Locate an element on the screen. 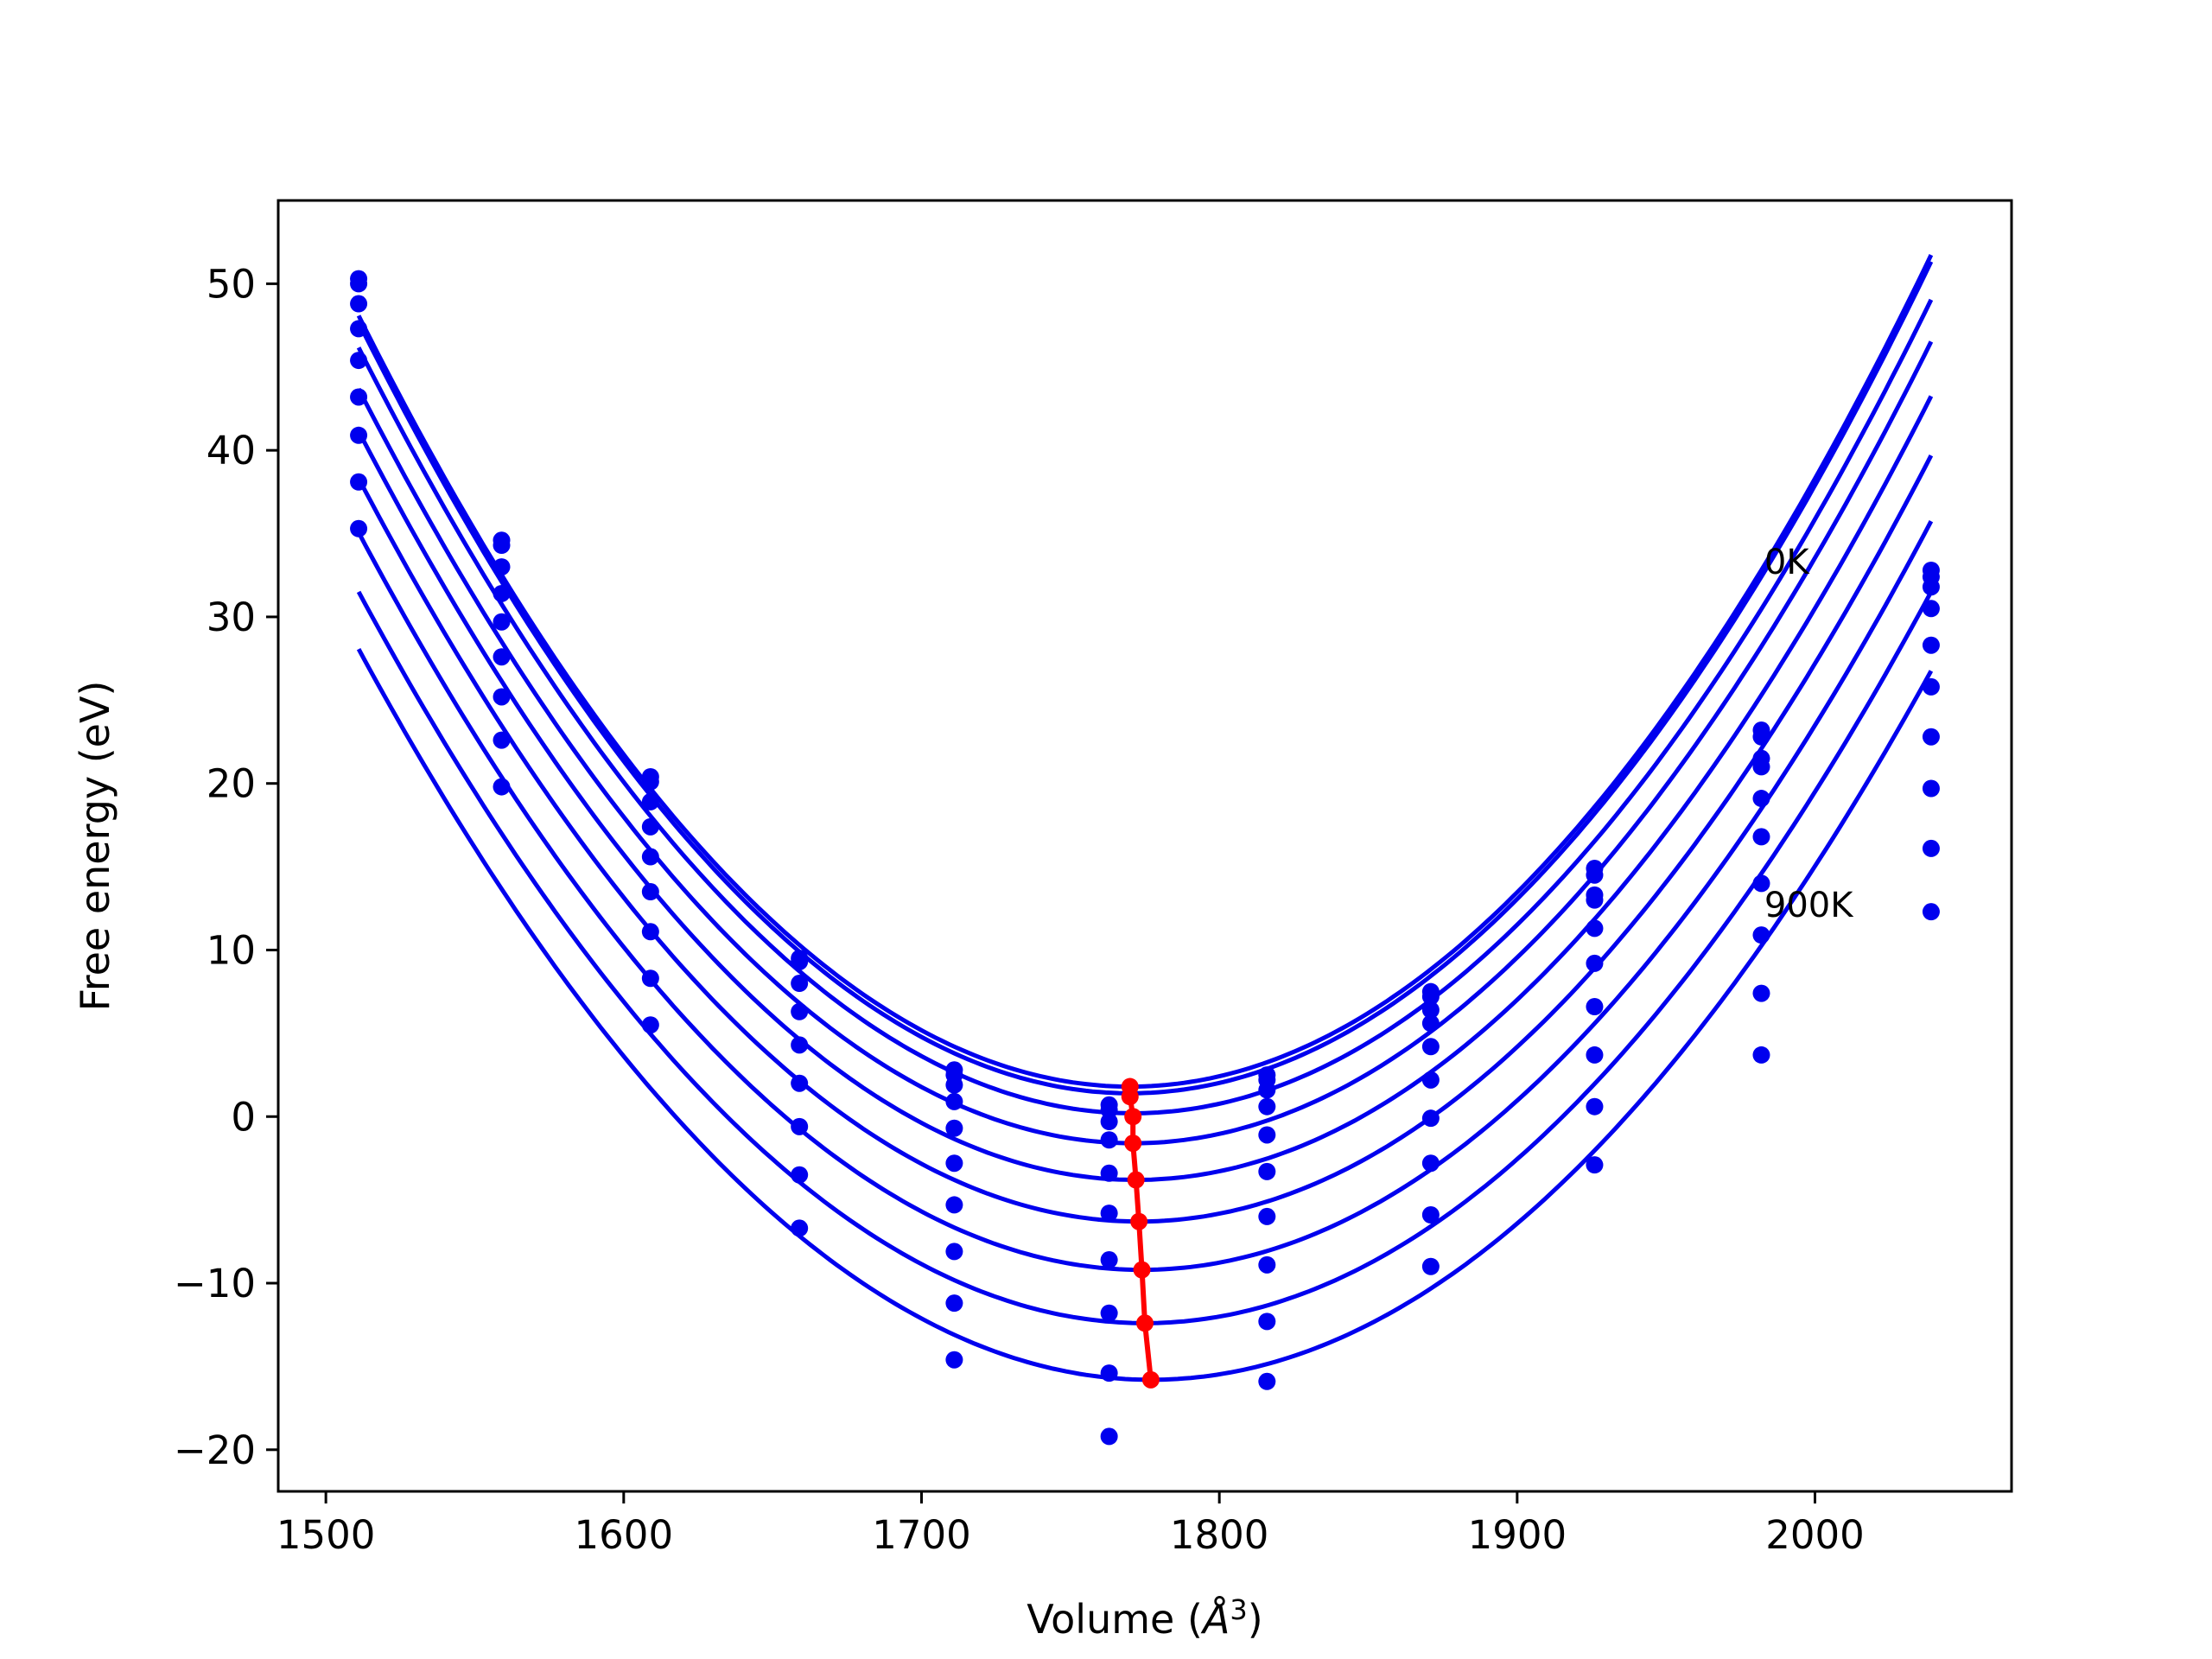  x-tick-label: 2000 is located at coordinates (1815, 1535).